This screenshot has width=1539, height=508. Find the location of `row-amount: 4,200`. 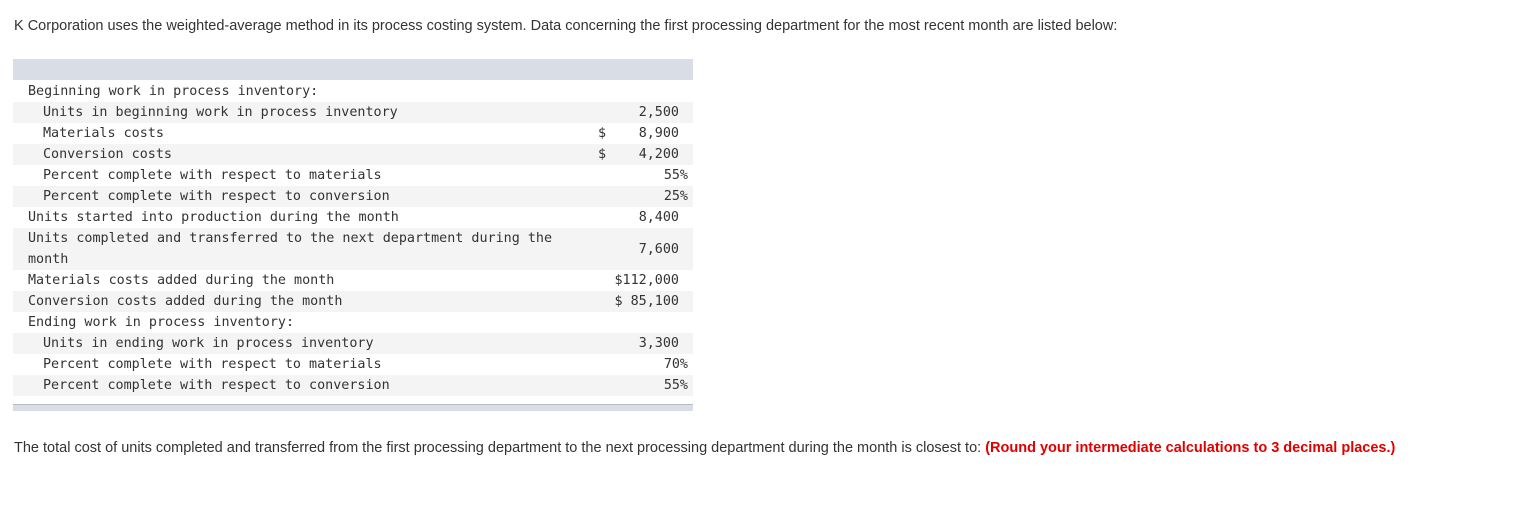

row-amount: 4,200 is located at coordinates (658, 154).